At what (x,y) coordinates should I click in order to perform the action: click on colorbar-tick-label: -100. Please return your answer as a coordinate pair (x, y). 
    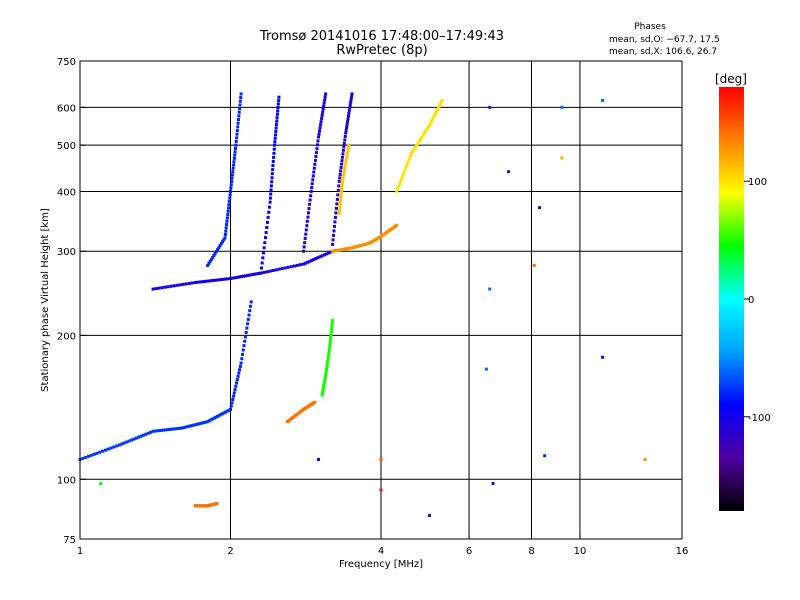
    Looking at the image, I should click on (759, 418).